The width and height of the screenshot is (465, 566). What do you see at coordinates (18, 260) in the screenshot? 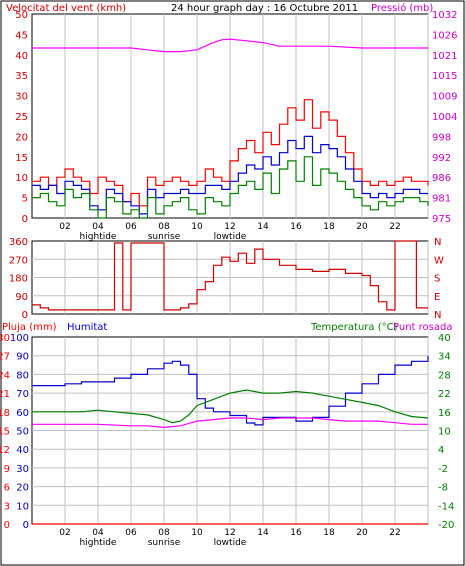
I see `panel-2-left-tick-label: 270` at bounding box center [18, 260].